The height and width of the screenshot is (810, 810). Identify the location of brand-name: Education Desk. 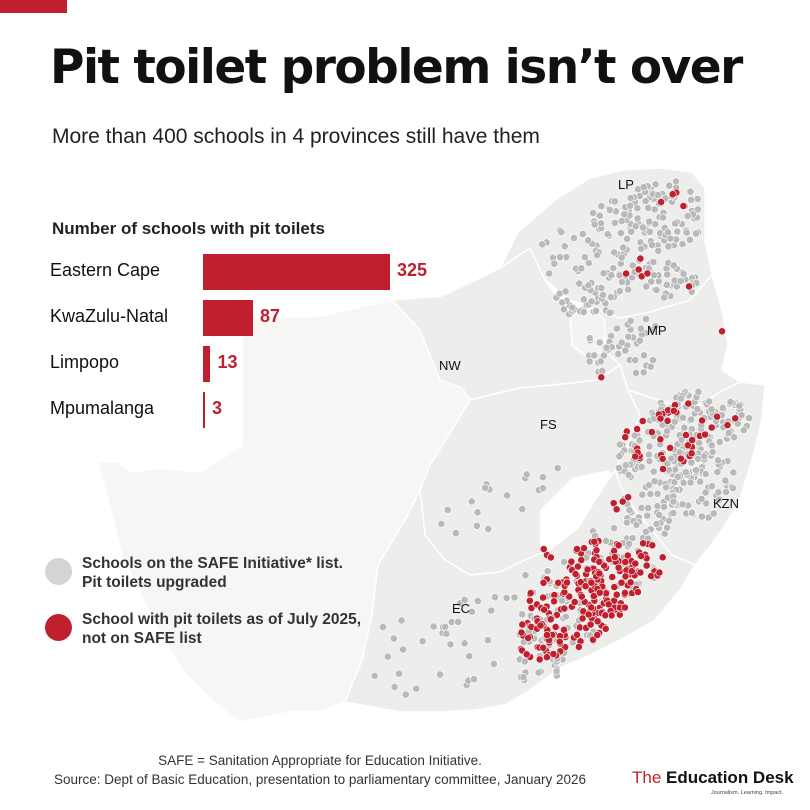
(730, 777).